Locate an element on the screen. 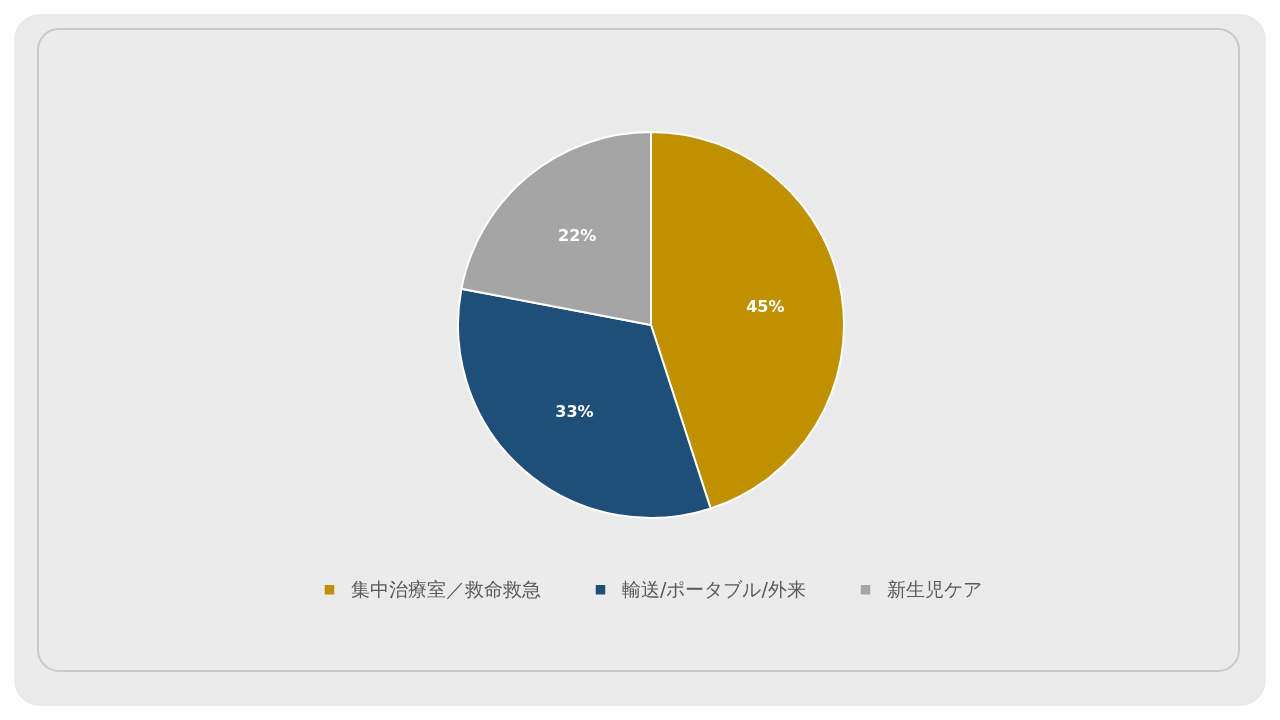 The width and height of the screenshot is (1280, 720). legend-label: 新生児ケア is located at coordinates (934, 588).